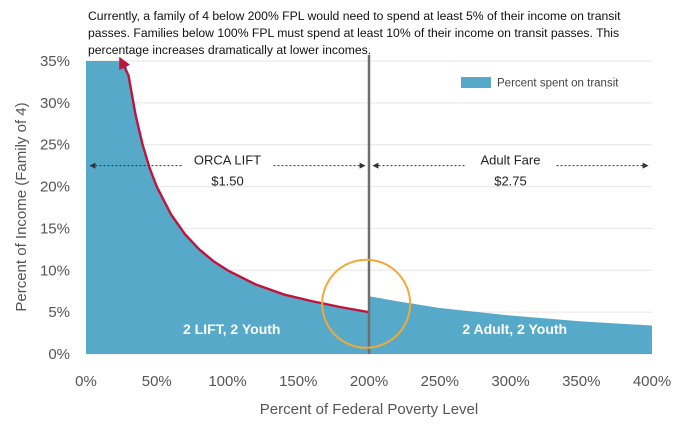  What do you see at coordinates (157, 381) in the screenshot?
I see `x-tick-label: 50%` at bounding box center [157, 381].